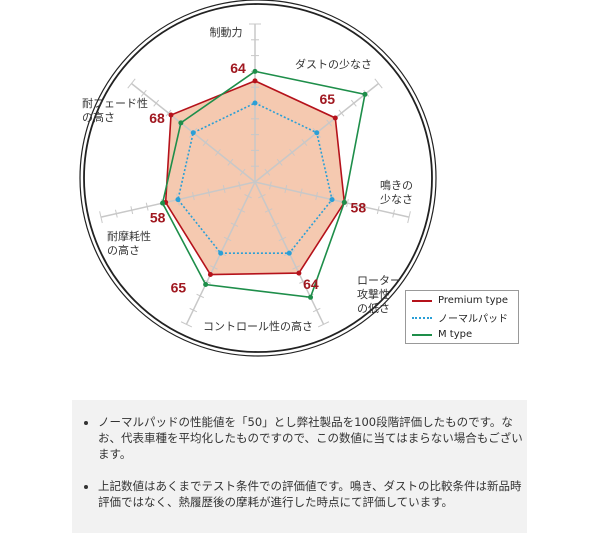  I want to click on axis-label: 少なさ, so click(396, 199).